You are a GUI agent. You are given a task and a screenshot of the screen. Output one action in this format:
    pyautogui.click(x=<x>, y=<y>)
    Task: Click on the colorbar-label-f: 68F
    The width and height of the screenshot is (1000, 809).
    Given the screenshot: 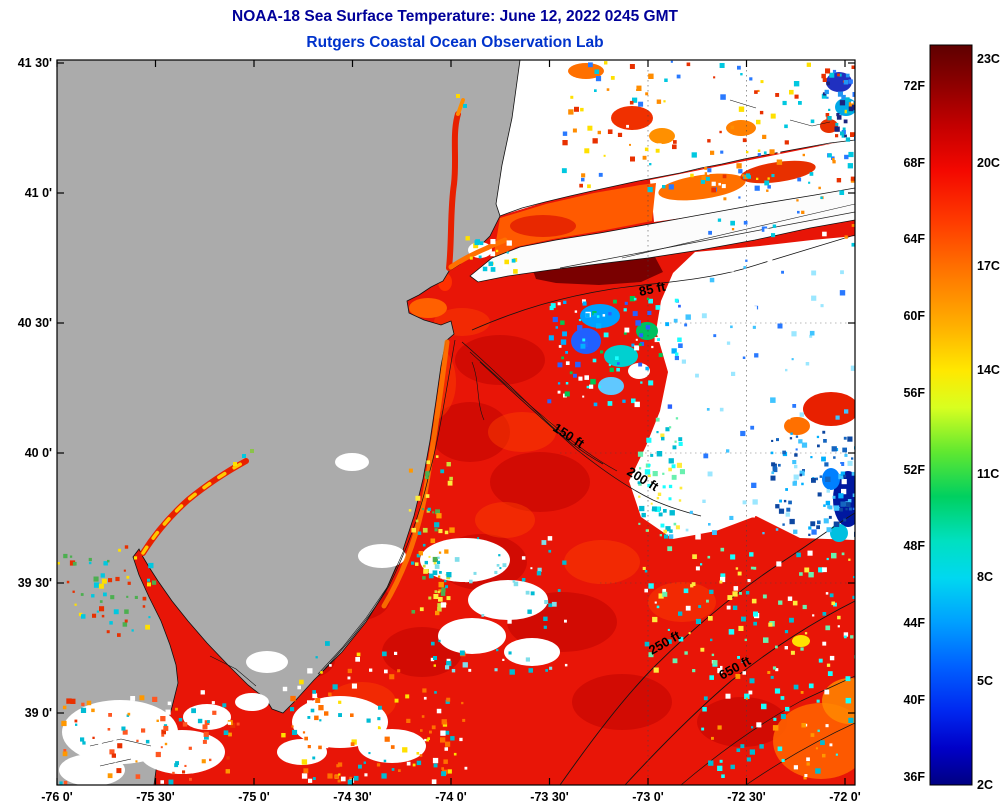 What is the action you would take?
    pyautogui.click(x=914, y=163)
    